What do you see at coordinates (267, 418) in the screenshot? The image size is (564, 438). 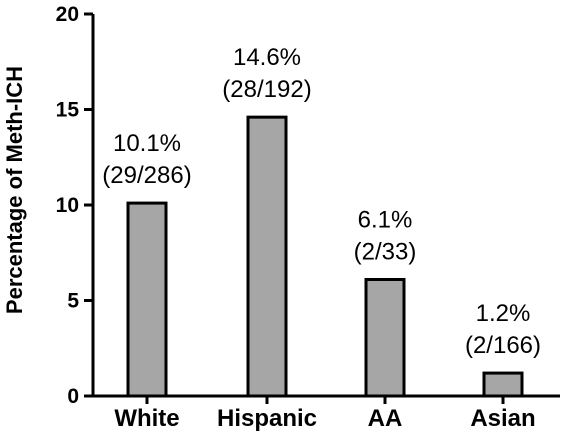 I see `x-tick-label: Hispanic` at bounding box center [267, 418].